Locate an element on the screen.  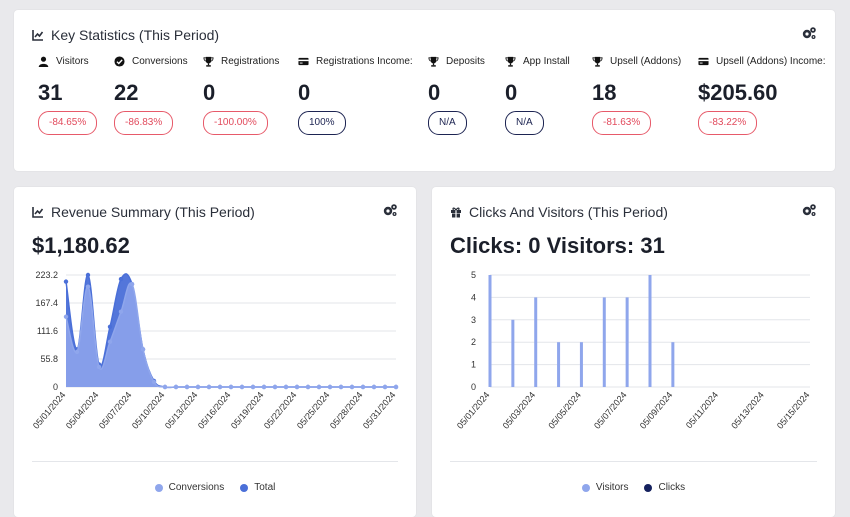
stat-label-text: Conversions is located at coordinates (160, 61).